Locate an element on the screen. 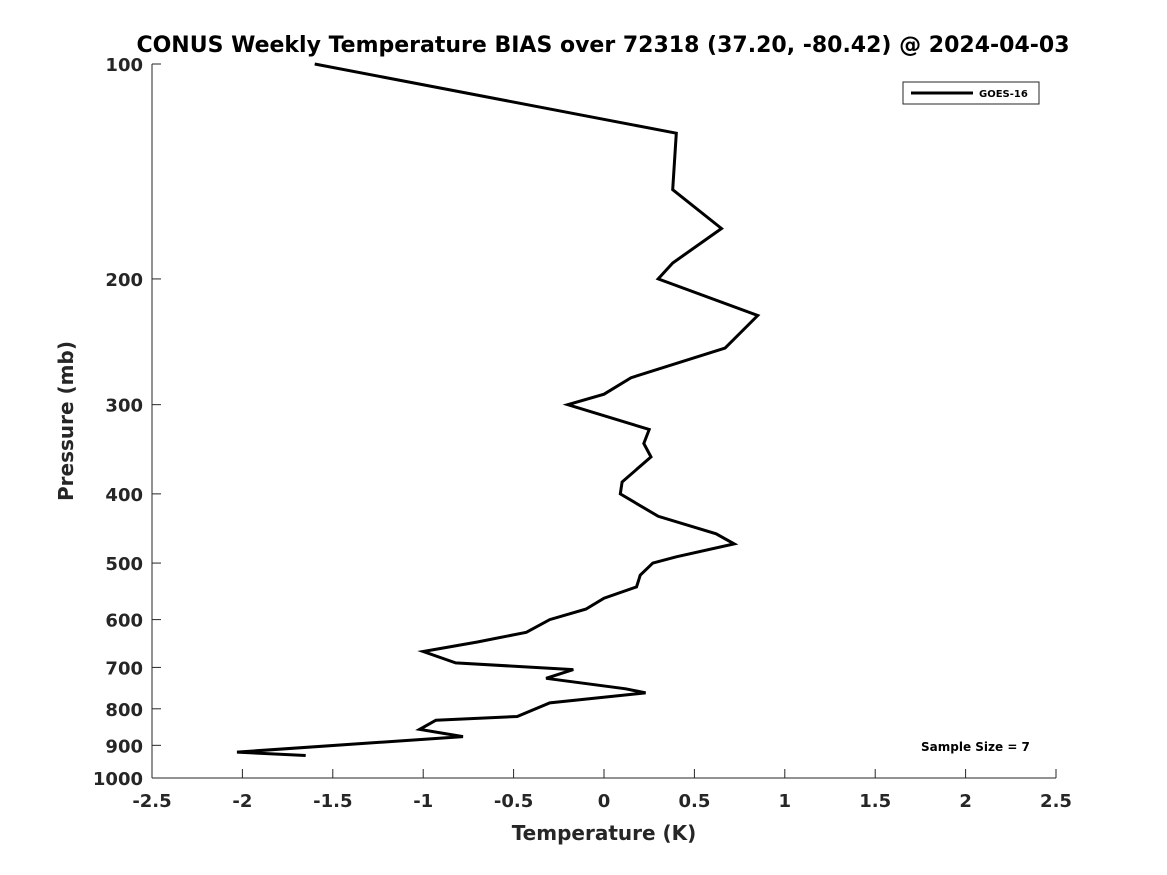  y-tick-label: 100 is located at coordinates (124, 65).